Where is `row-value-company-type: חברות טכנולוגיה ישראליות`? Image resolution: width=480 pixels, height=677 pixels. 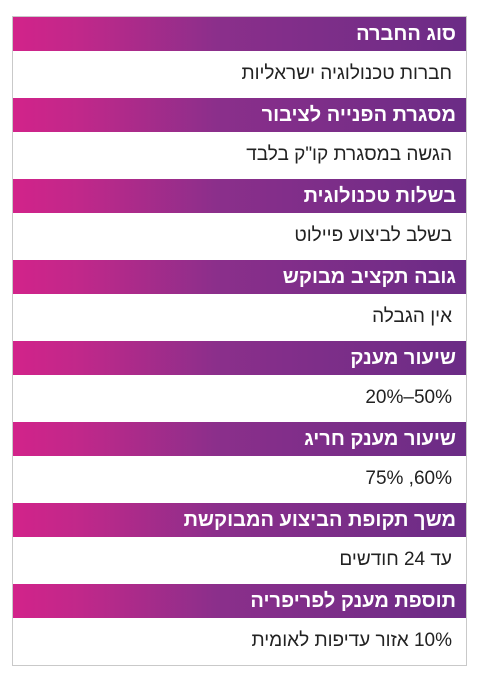
row-value-company-type: חברות טכנולוגיה ישראליות is located at coordinates (239, 74).